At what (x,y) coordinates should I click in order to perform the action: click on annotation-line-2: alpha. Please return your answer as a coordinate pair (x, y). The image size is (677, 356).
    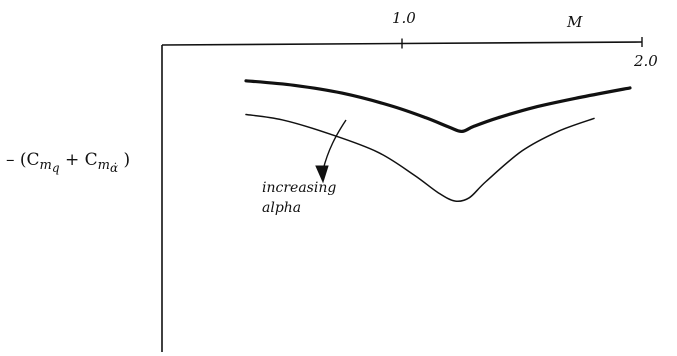
    Looking at the image, I should click on (281, 208).